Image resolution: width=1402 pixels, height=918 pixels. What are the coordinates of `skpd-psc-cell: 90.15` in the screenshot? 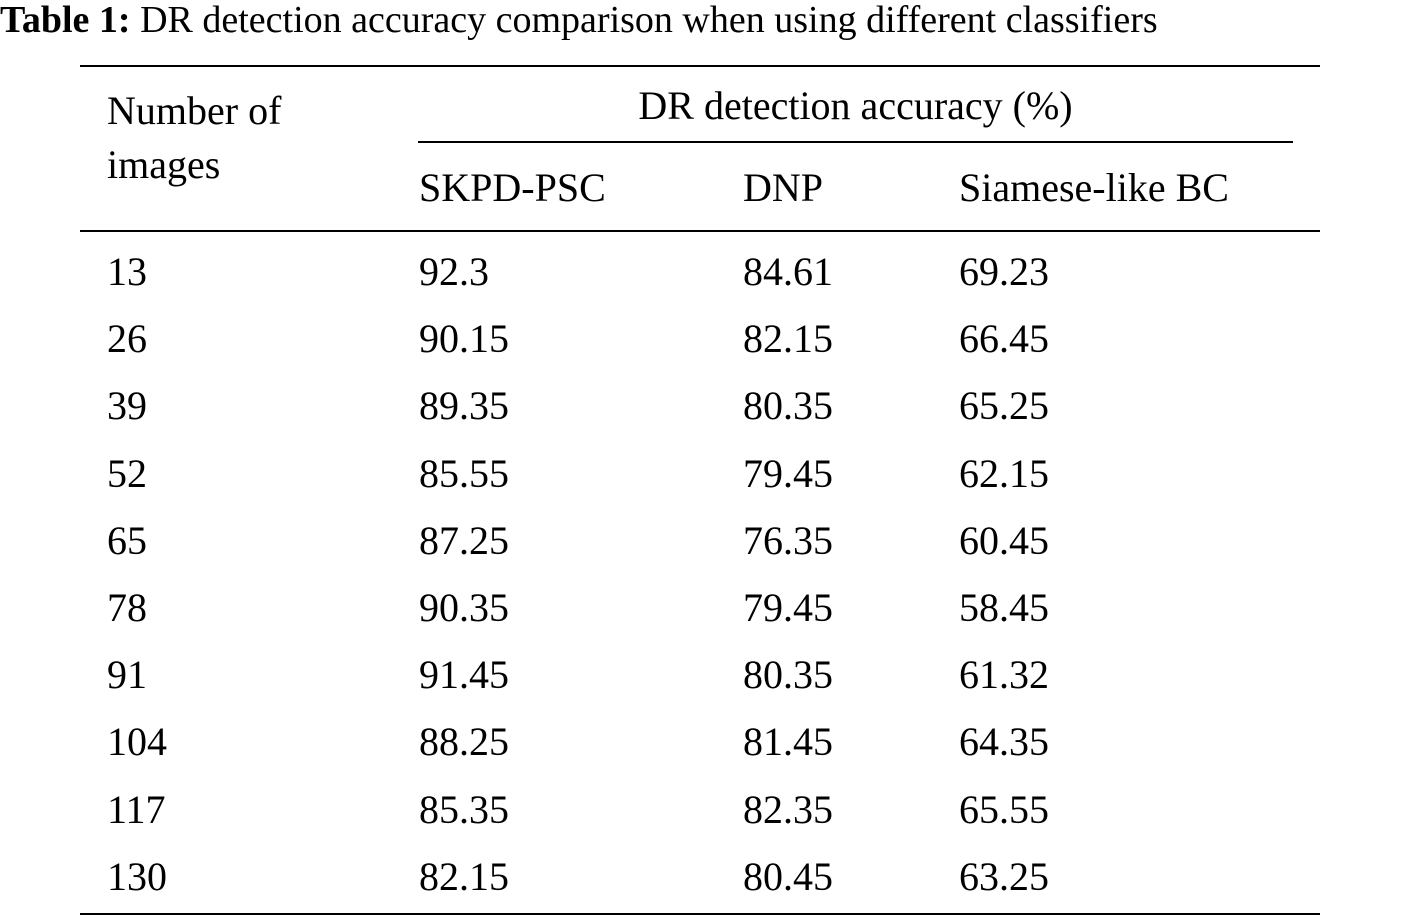 It's located at (464, 338).